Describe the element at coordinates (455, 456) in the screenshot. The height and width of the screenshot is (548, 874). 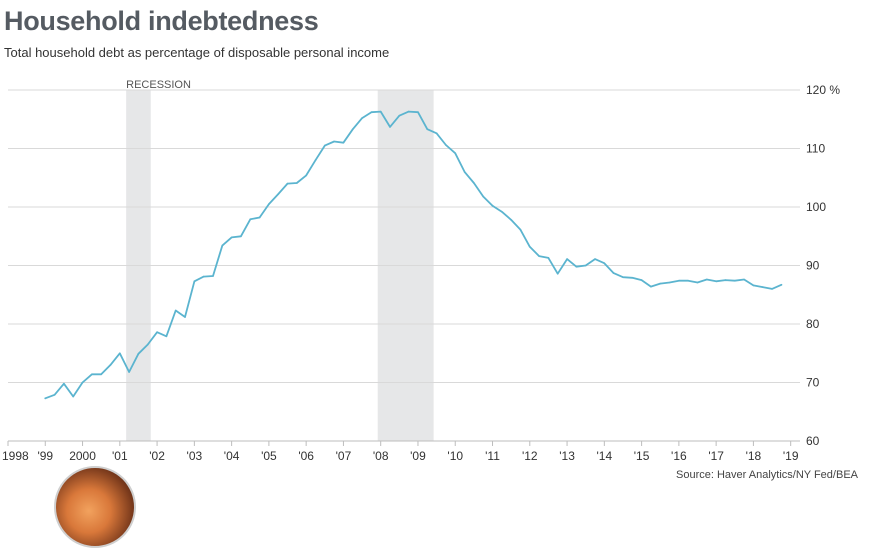
I see `x-tick-label: '10` at that location.